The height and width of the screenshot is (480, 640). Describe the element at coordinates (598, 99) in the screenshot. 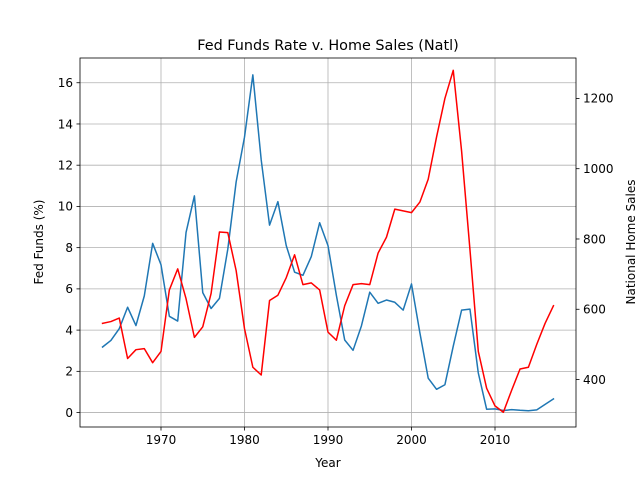

I see `y2-tick-label: 1200` at that location.